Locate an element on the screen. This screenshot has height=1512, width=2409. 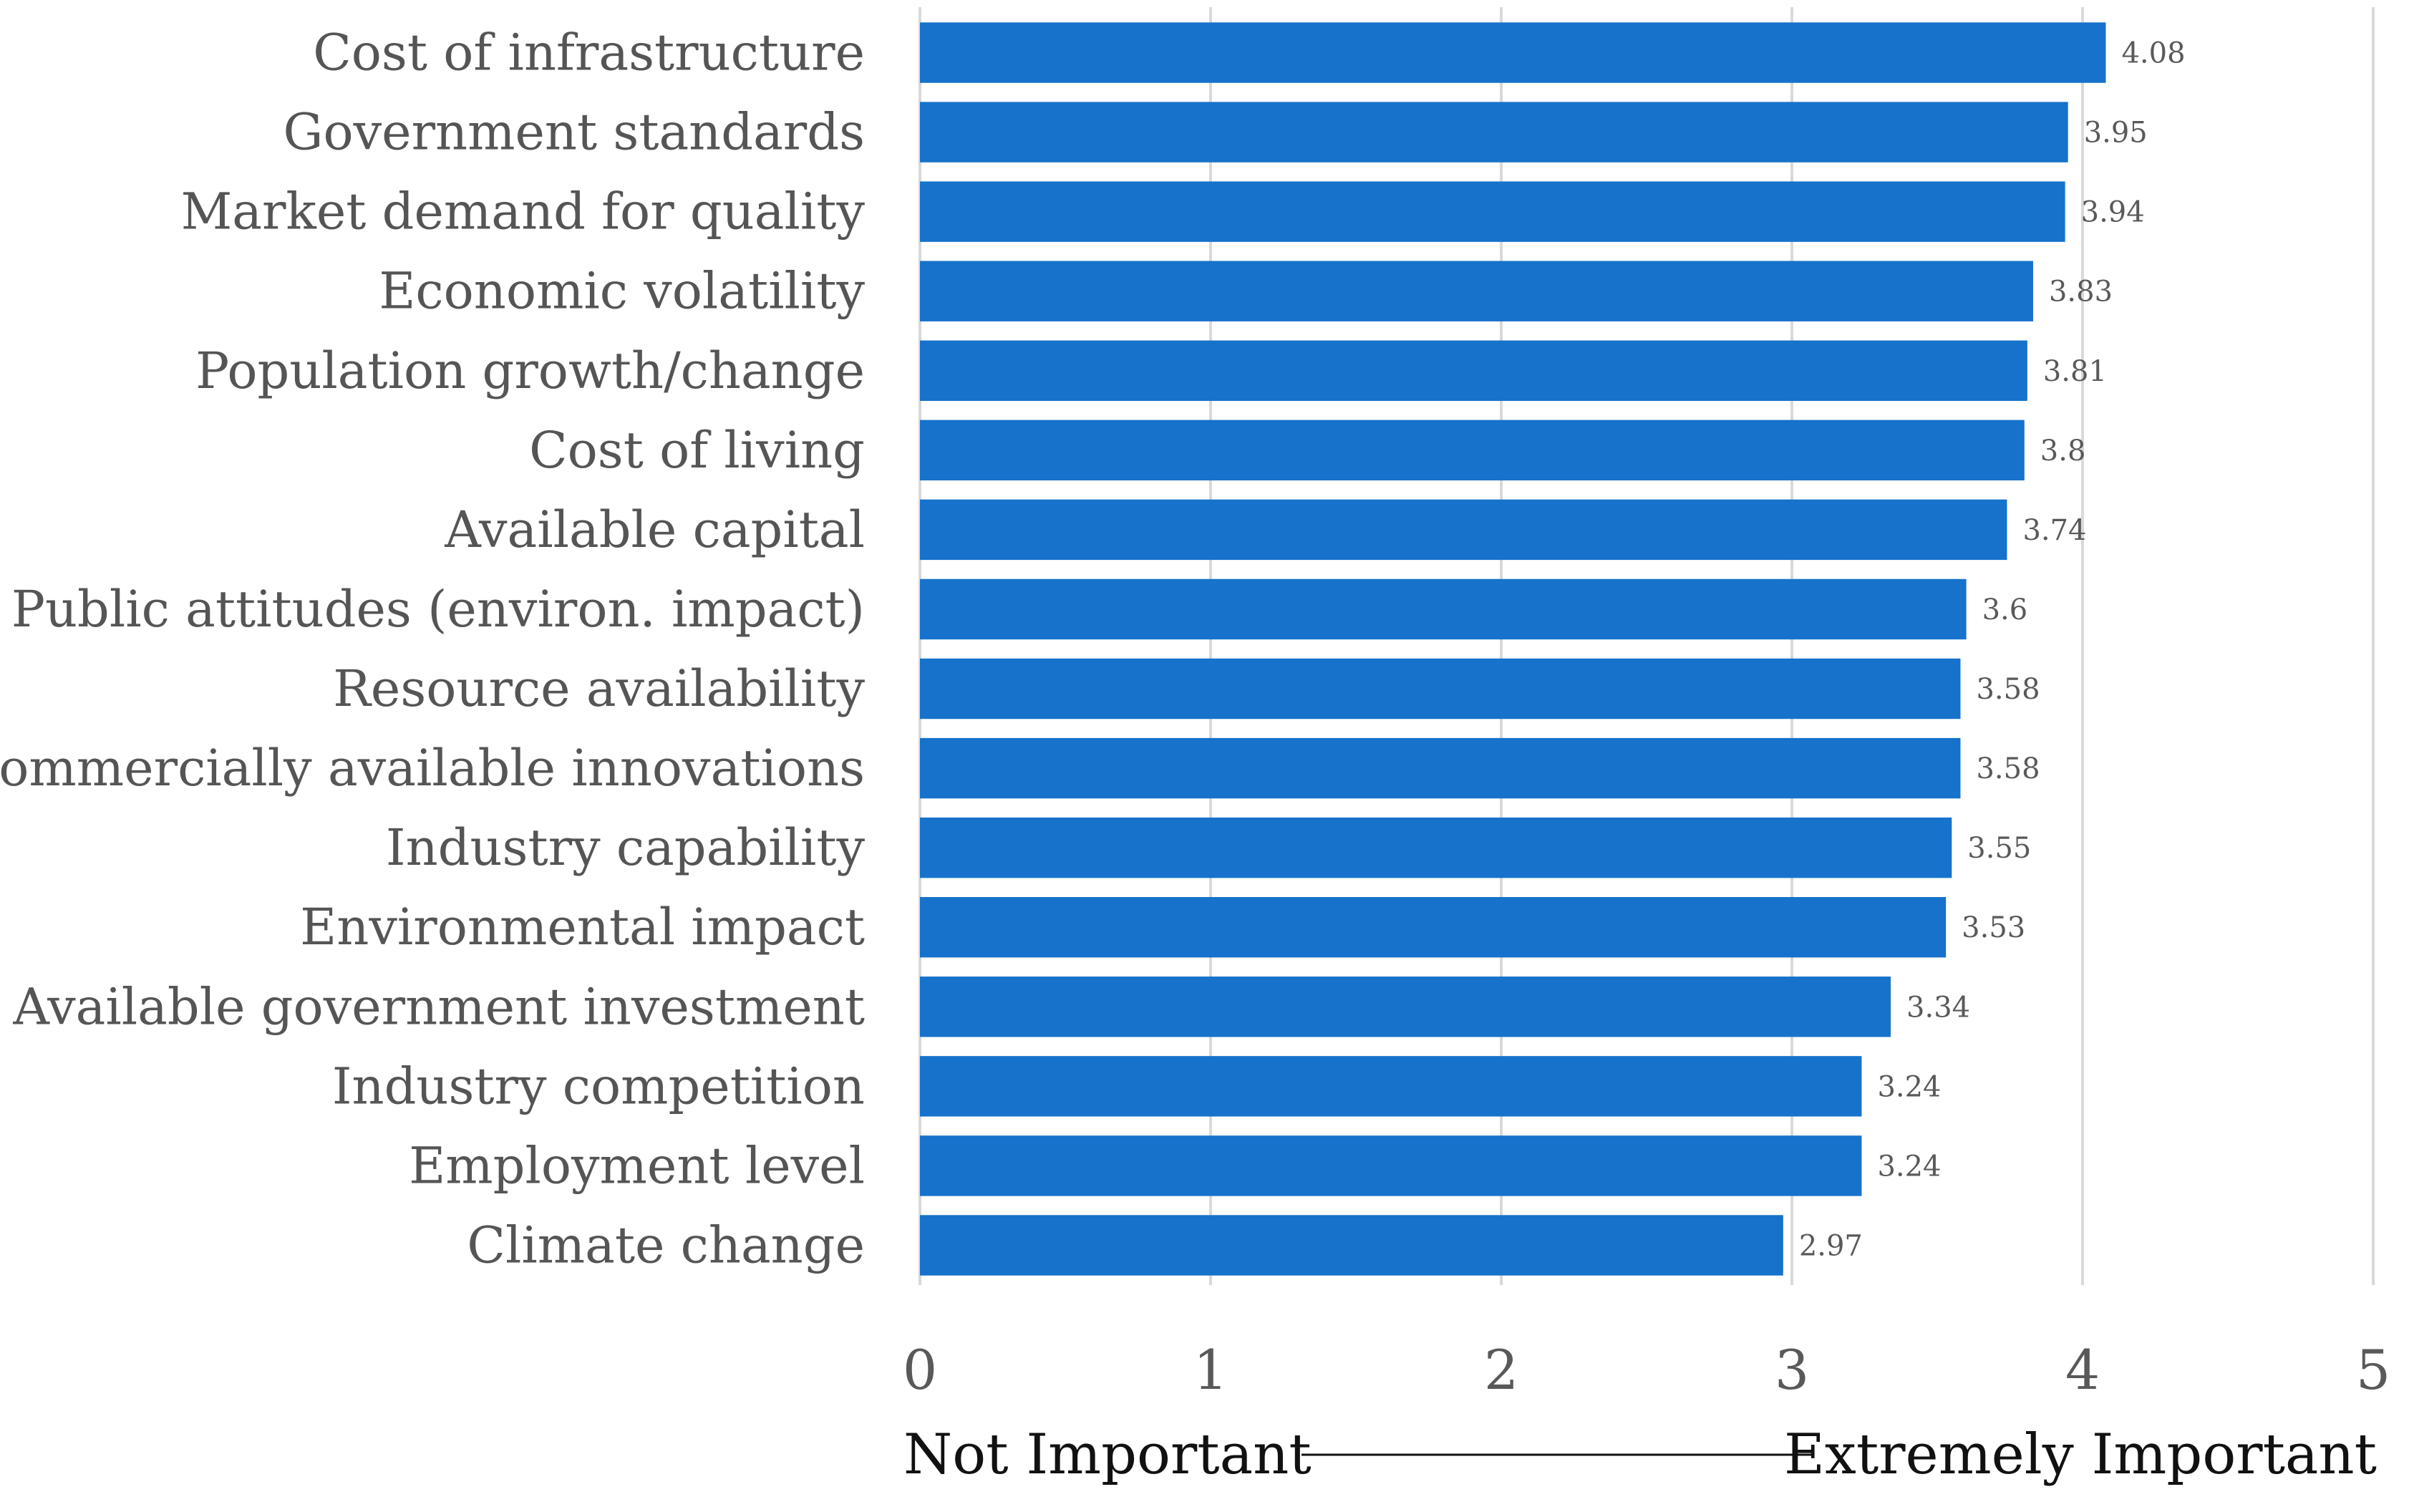
value-label: 3.55 is located at coordinates (1999, 848).